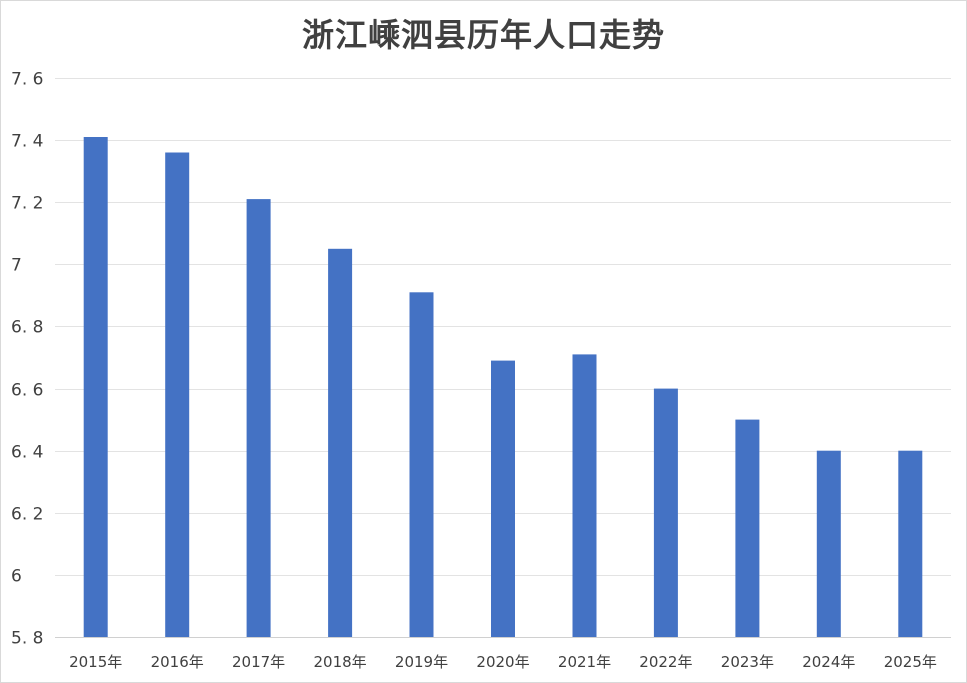 Image resolution: width=967 pixels, height=683 pixels. I want to click on x-tick-label: 2015年, so click(95, 662).